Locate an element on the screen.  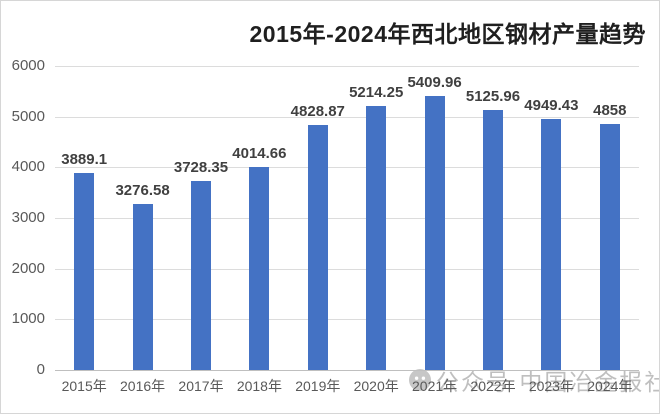
x-tick-label: 2016年 is located at coordinates (143, 386).